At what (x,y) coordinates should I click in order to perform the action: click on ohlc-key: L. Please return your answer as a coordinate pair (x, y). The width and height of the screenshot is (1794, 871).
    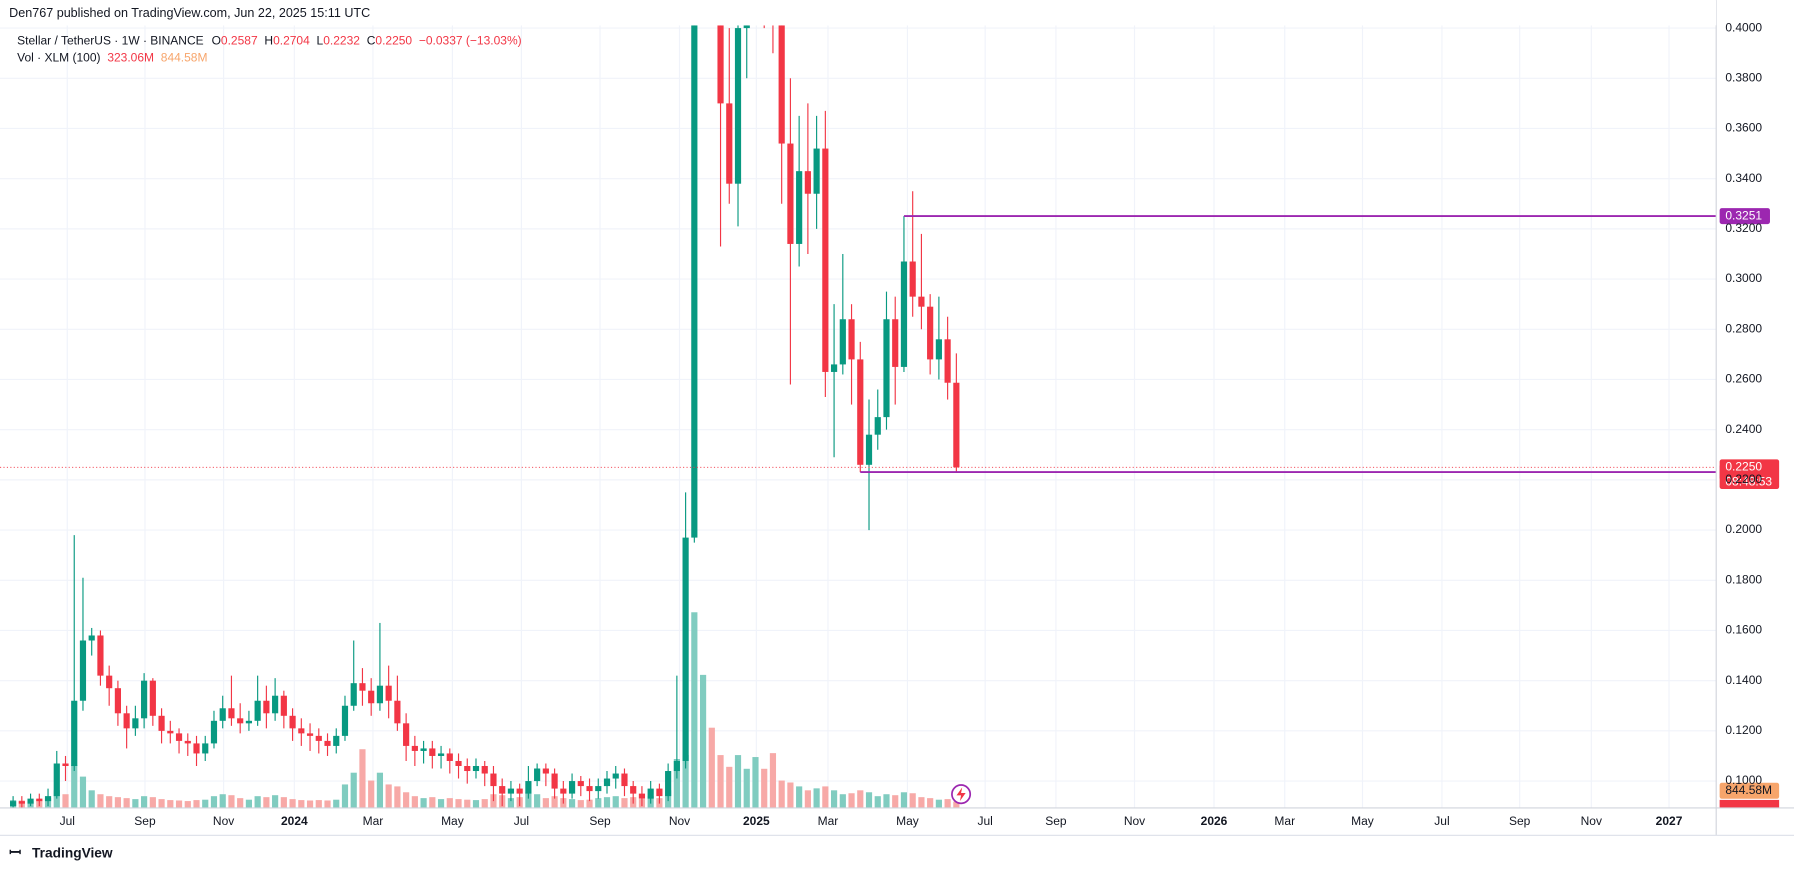
    Looking at the image, I should click on (320, 41).